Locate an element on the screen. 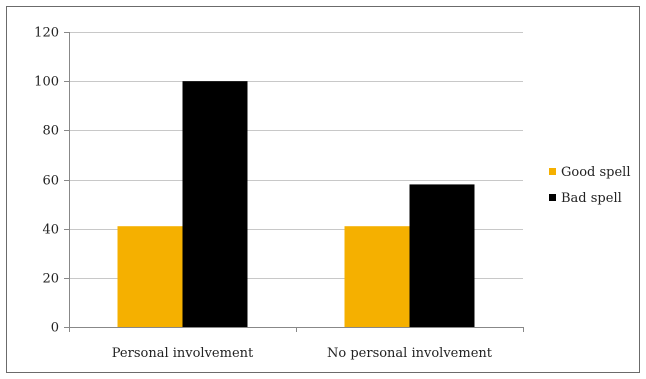  y-tick-labels: 0 20 40 60 80 100 120 is located at coordinates (46, 181).